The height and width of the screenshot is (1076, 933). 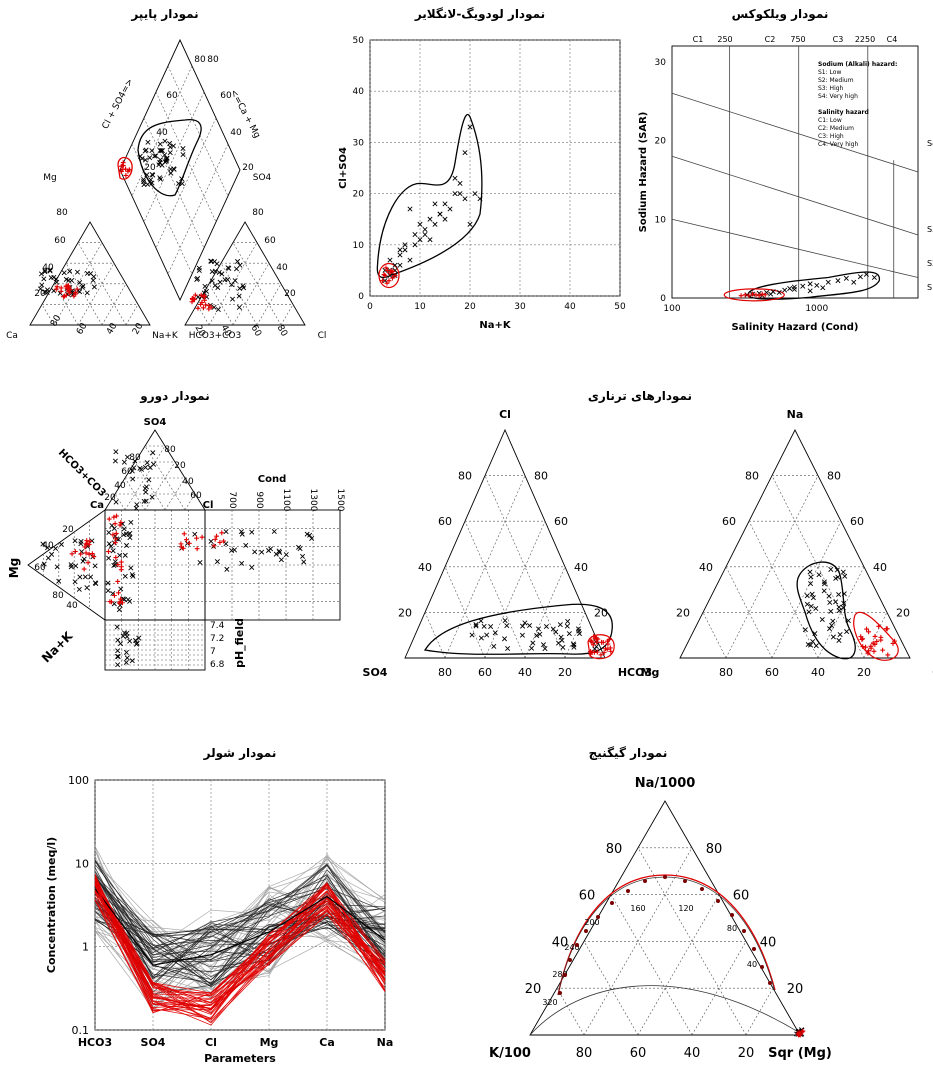 What do you see at coordinates (429, 196) in the screenshot?
I see `ludwig-envelope` at bounding box center [429, 196].